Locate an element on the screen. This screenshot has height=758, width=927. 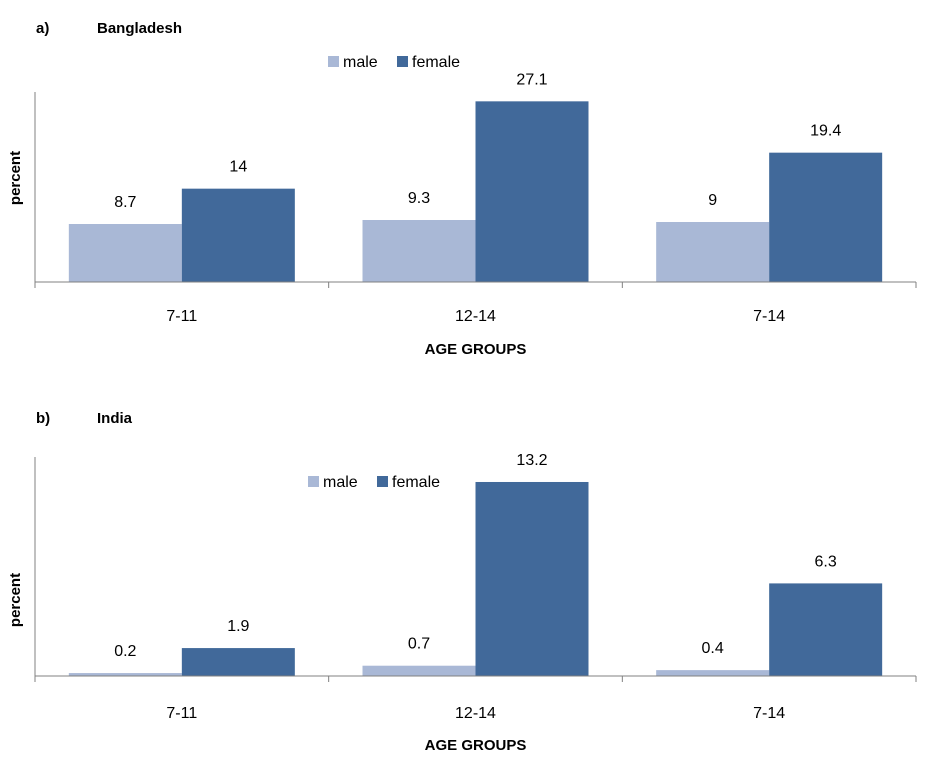
data-label-male-7-14: 0.4 is located at coordinates (713, 648).